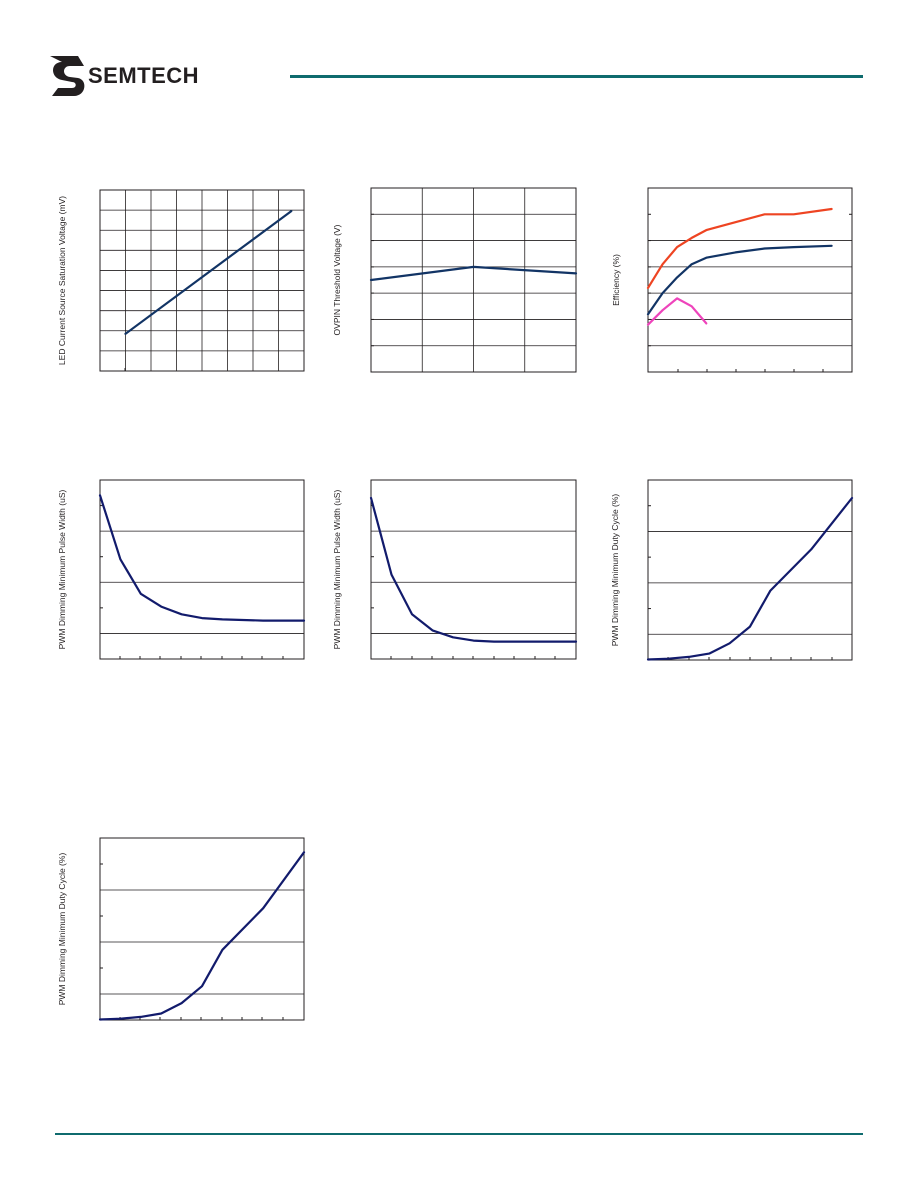 The height and width of the screenshot is (1188, 918). What do you see at coordinates (62, 570) in the screenshot?
I see `c4-y-axis-label: PWM Dimming Minimum Pulse Width (uS)` at bounding box center [62, 570].